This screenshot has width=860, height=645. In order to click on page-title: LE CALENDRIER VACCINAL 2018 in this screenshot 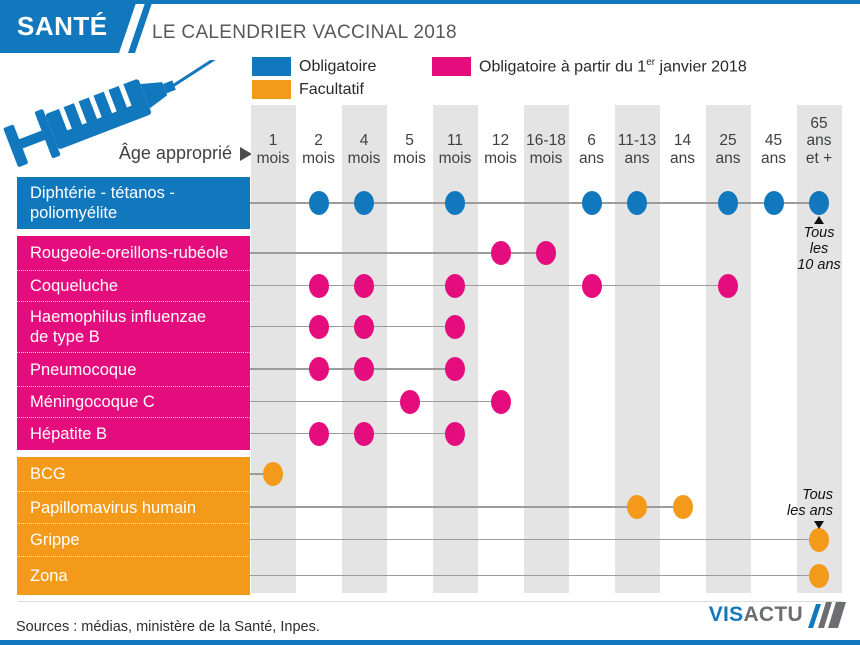, I will do `click(304, 32)`.